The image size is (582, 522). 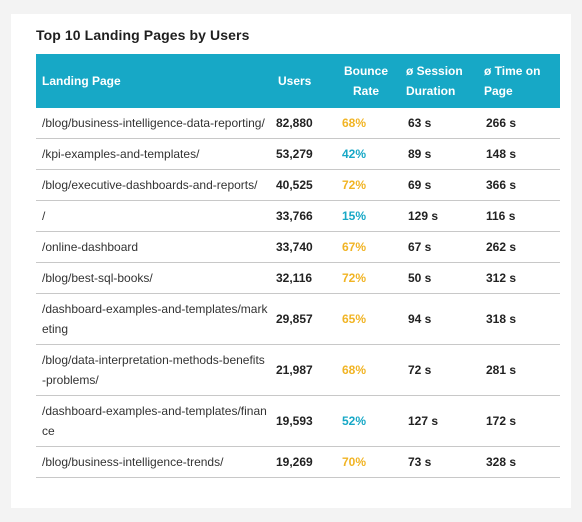 I want to click on bounce-rate-cell: 67%, so click(x=366, y=247).